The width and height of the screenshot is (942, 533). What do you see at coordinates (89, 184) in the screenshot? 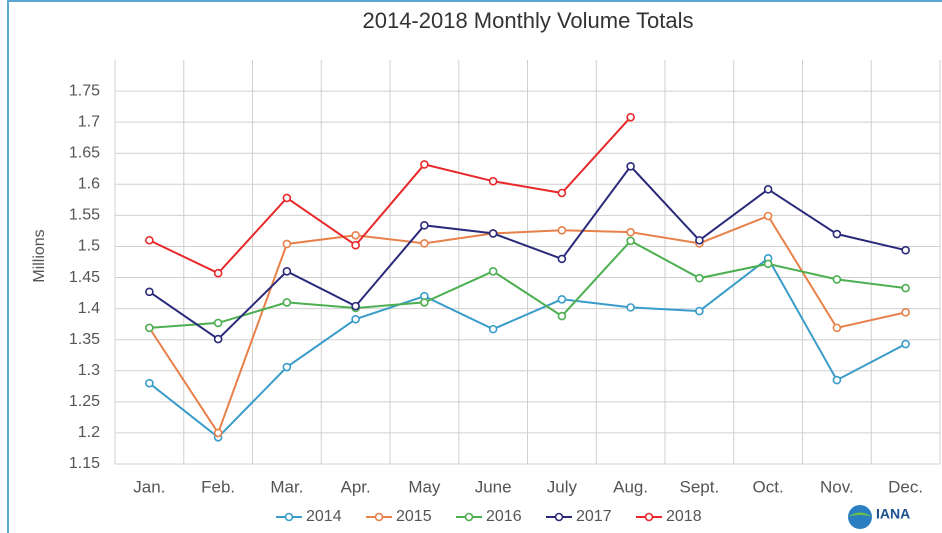
I see `y-tick-label: 1.6` at bounding box center [89, 184].